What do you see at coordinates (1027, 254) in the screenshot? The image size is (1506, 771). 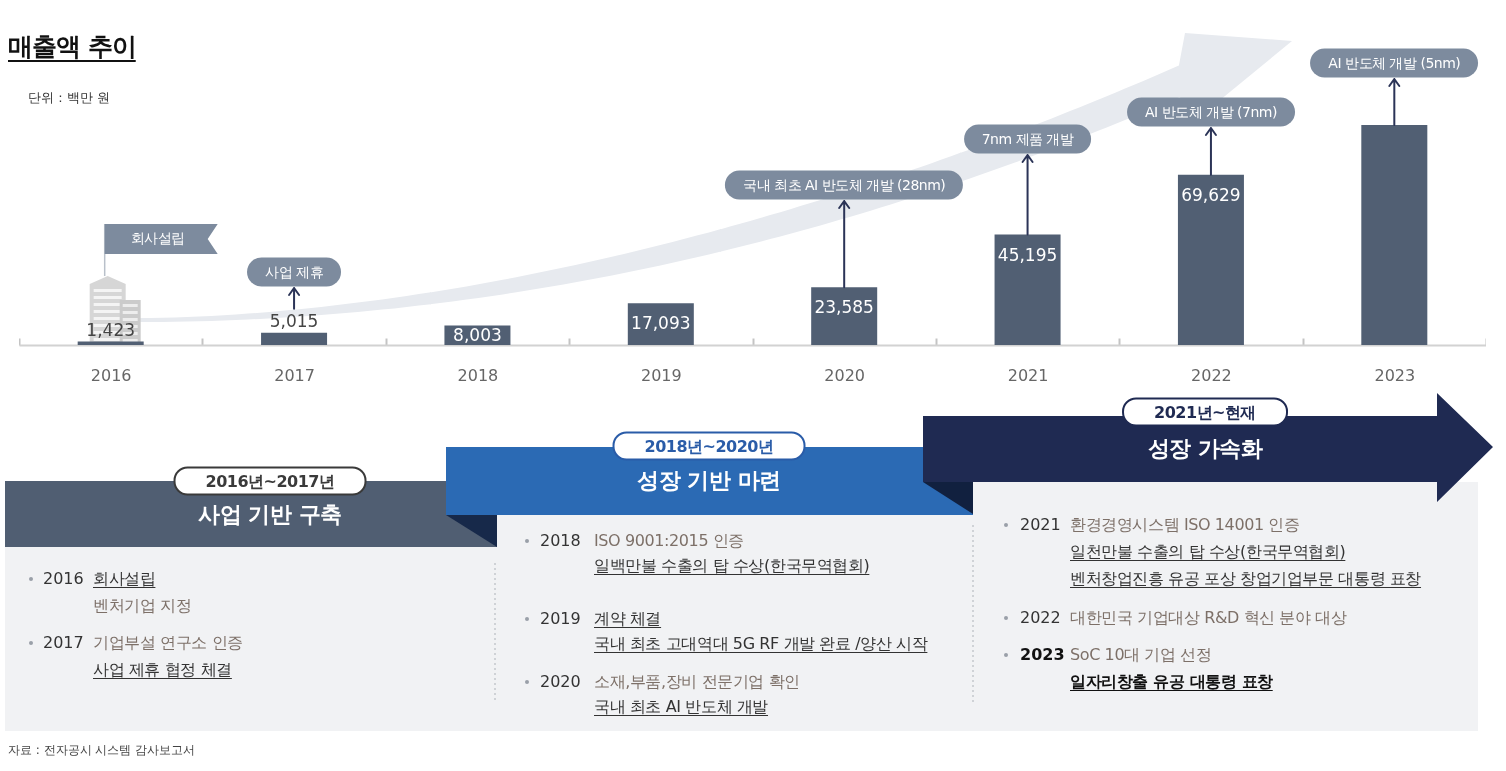 I see `data-label: 45,195` at bounding box center [1027, 254].